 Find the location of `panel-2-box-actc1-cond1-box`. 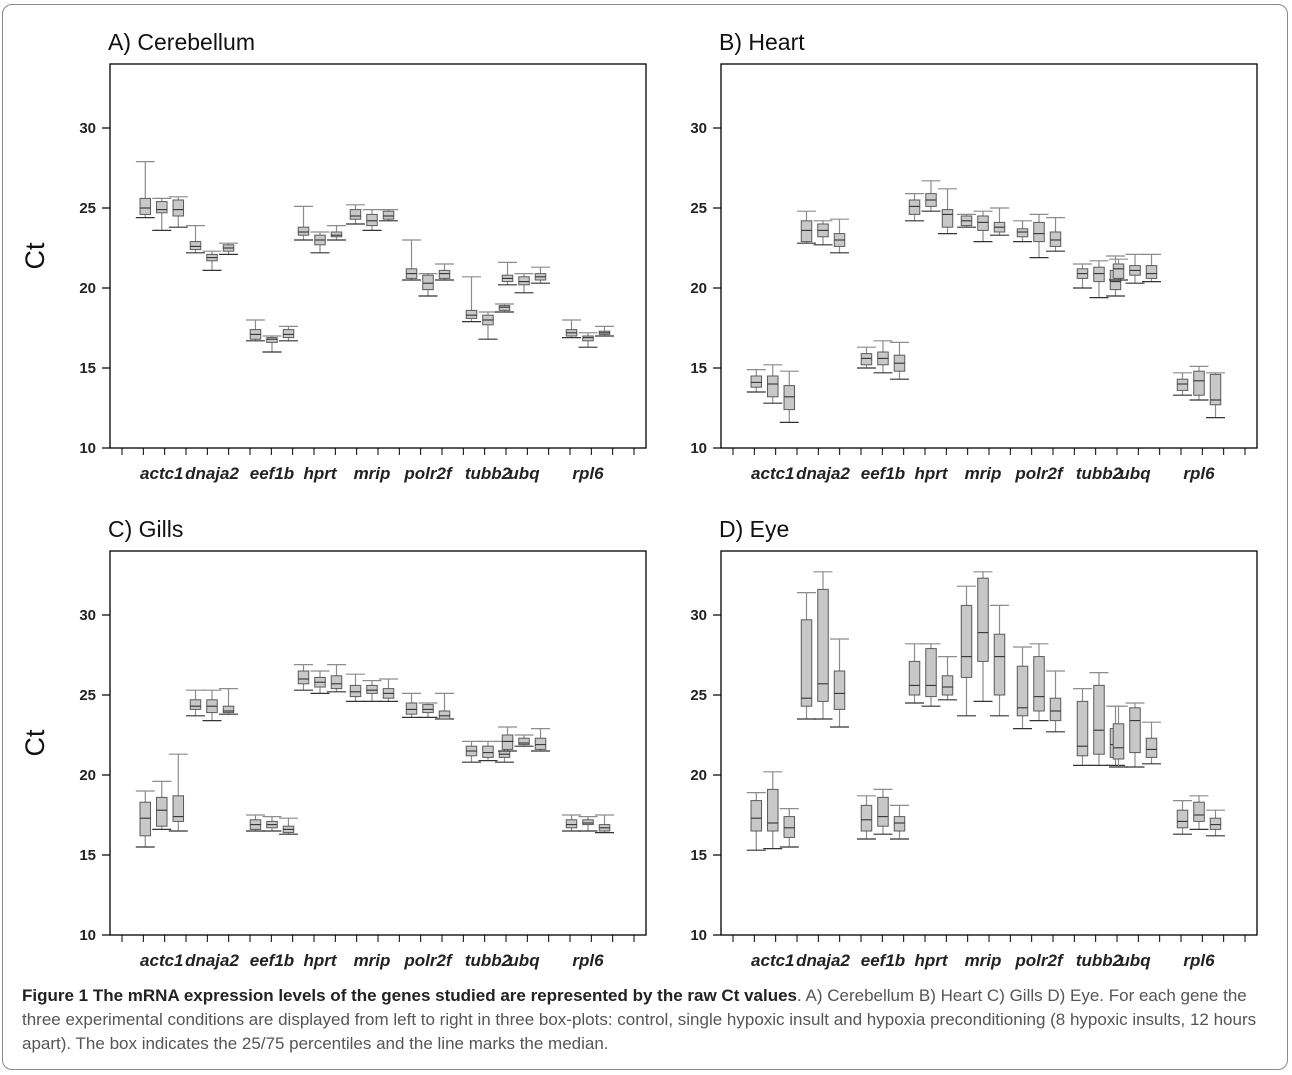

panel-2-box-actc1-cond1-box is located at coordinates (756, 381).